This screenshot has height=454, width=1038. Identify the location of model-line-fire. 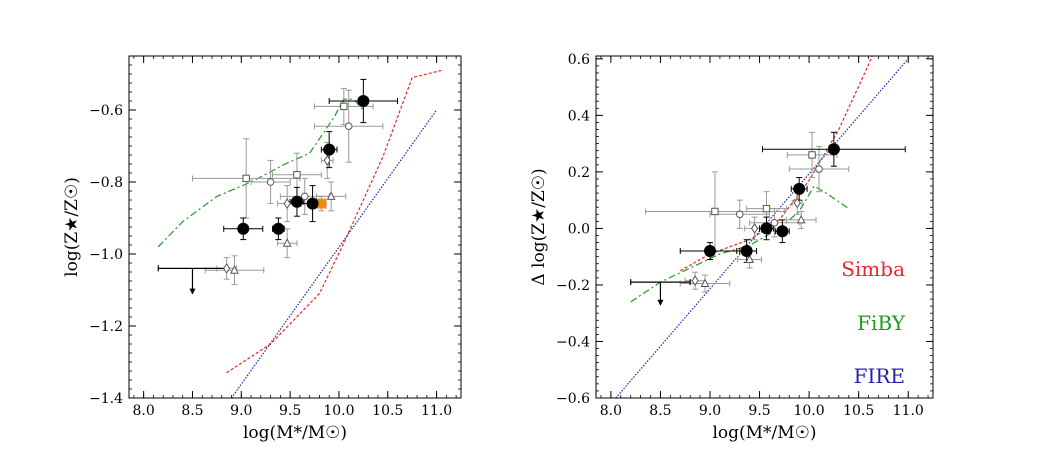
(334, 253).